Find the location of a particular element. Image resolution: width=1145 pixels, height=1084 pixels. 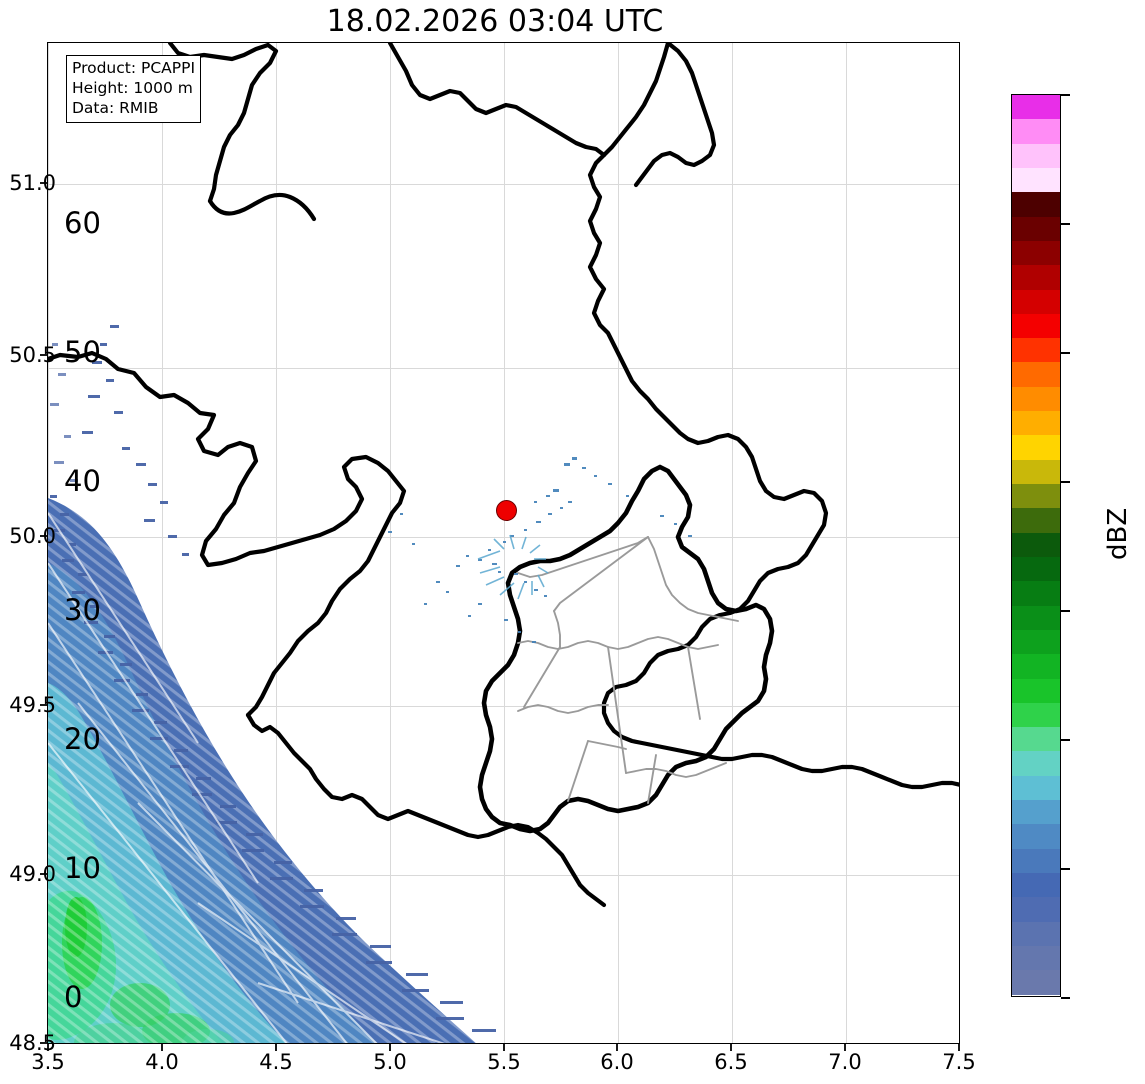

national-border-luxembourg is located at coordinates (626, 649).